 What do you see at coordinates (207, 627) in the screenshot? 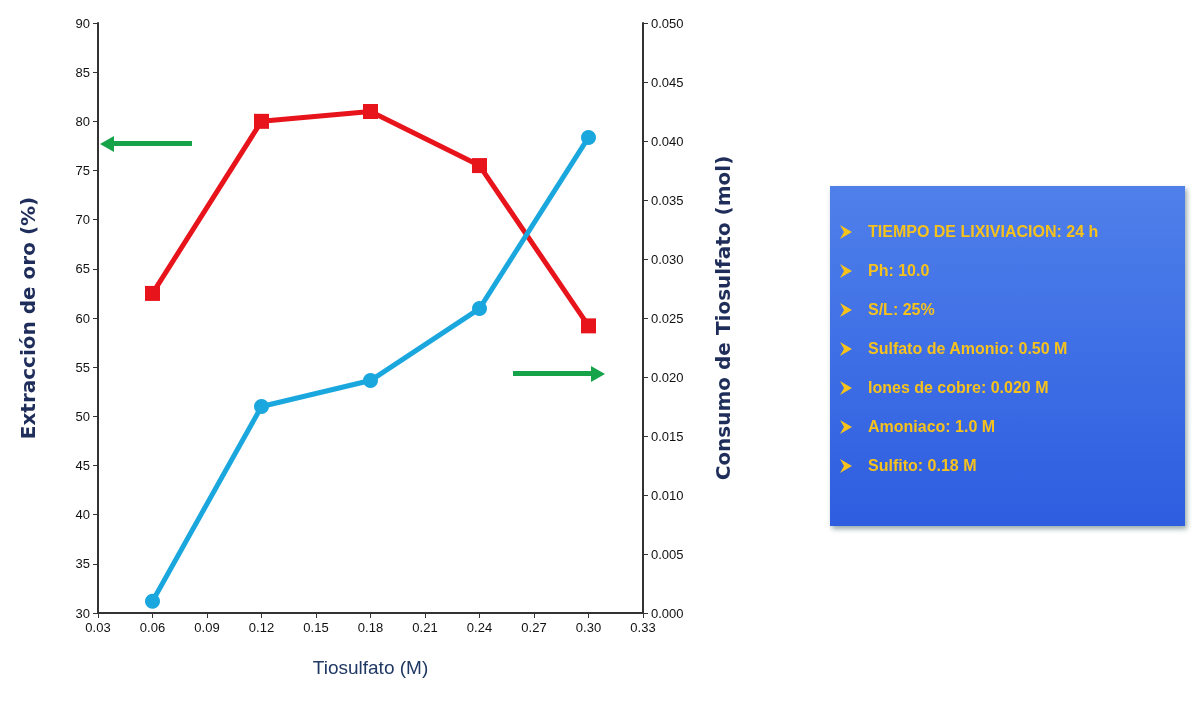
I see `x-tick-label: 0.09` at bounding box center [207, 627].